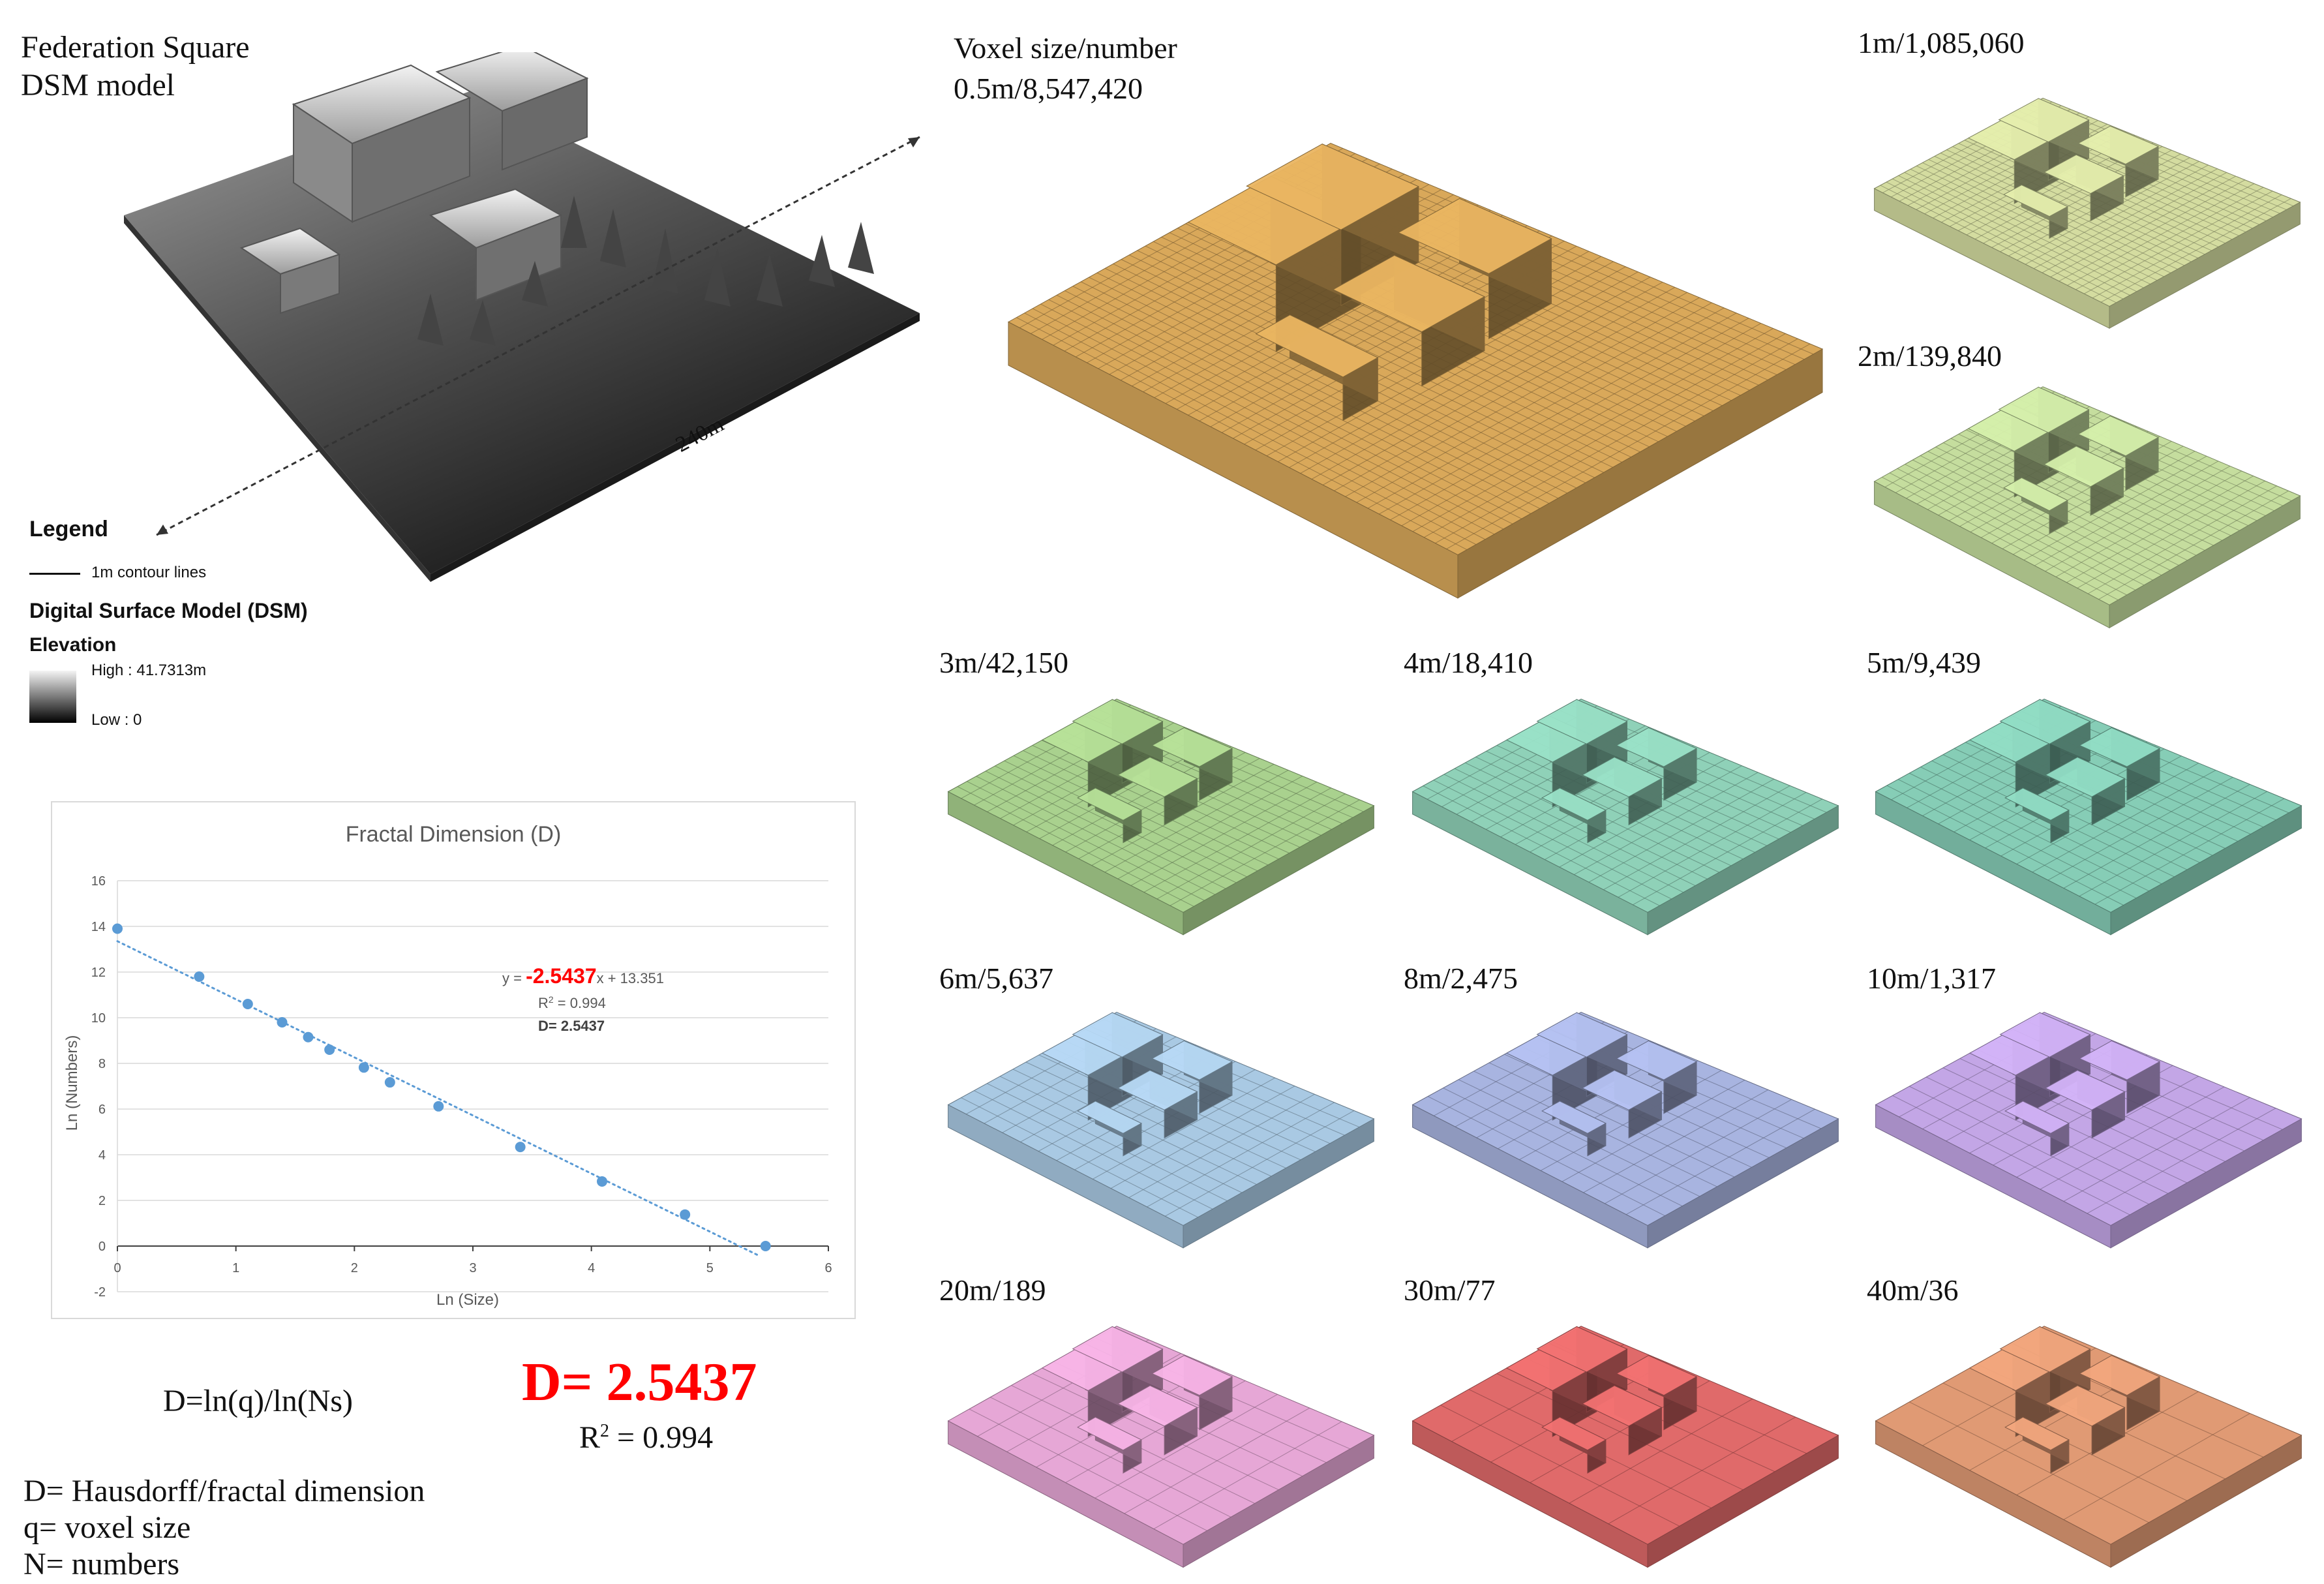 The width and height of the screenshot is (2324, 1584). What do you see at coordinates (100, 1292) in the screenshot?
I see `y-tick-label: -2` at bounding box center [100, 1292].